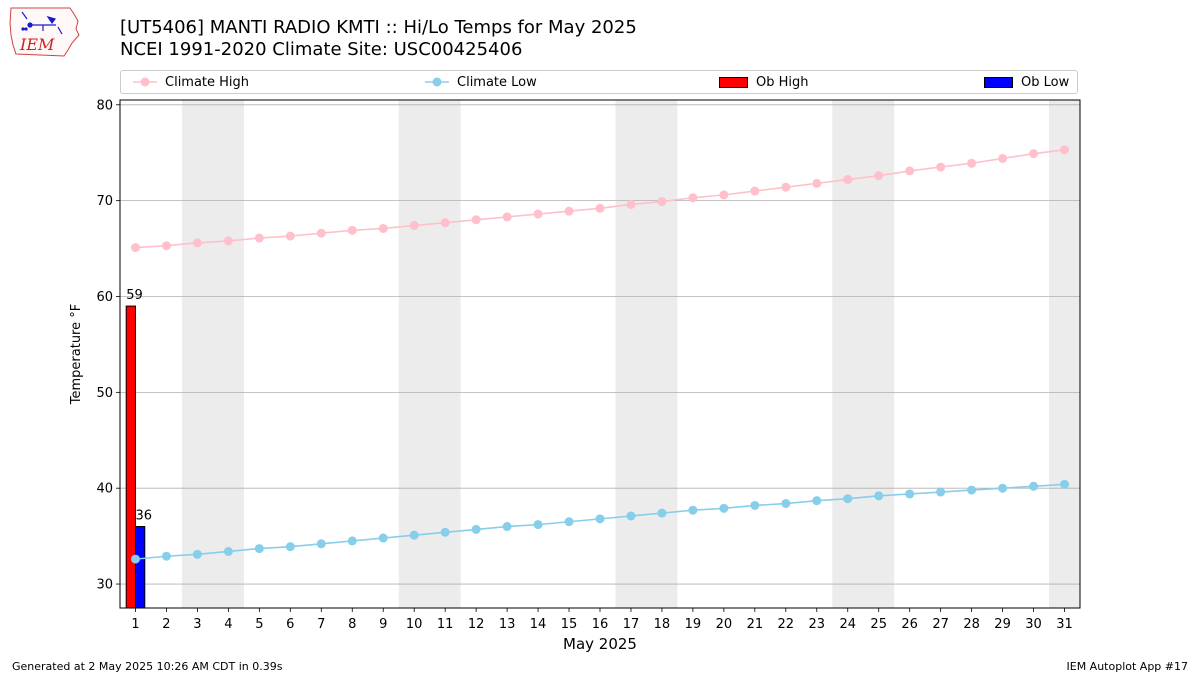 The image size is (1200, 675). I want to click on x-axis-label: May 2025, so click(600, 644).